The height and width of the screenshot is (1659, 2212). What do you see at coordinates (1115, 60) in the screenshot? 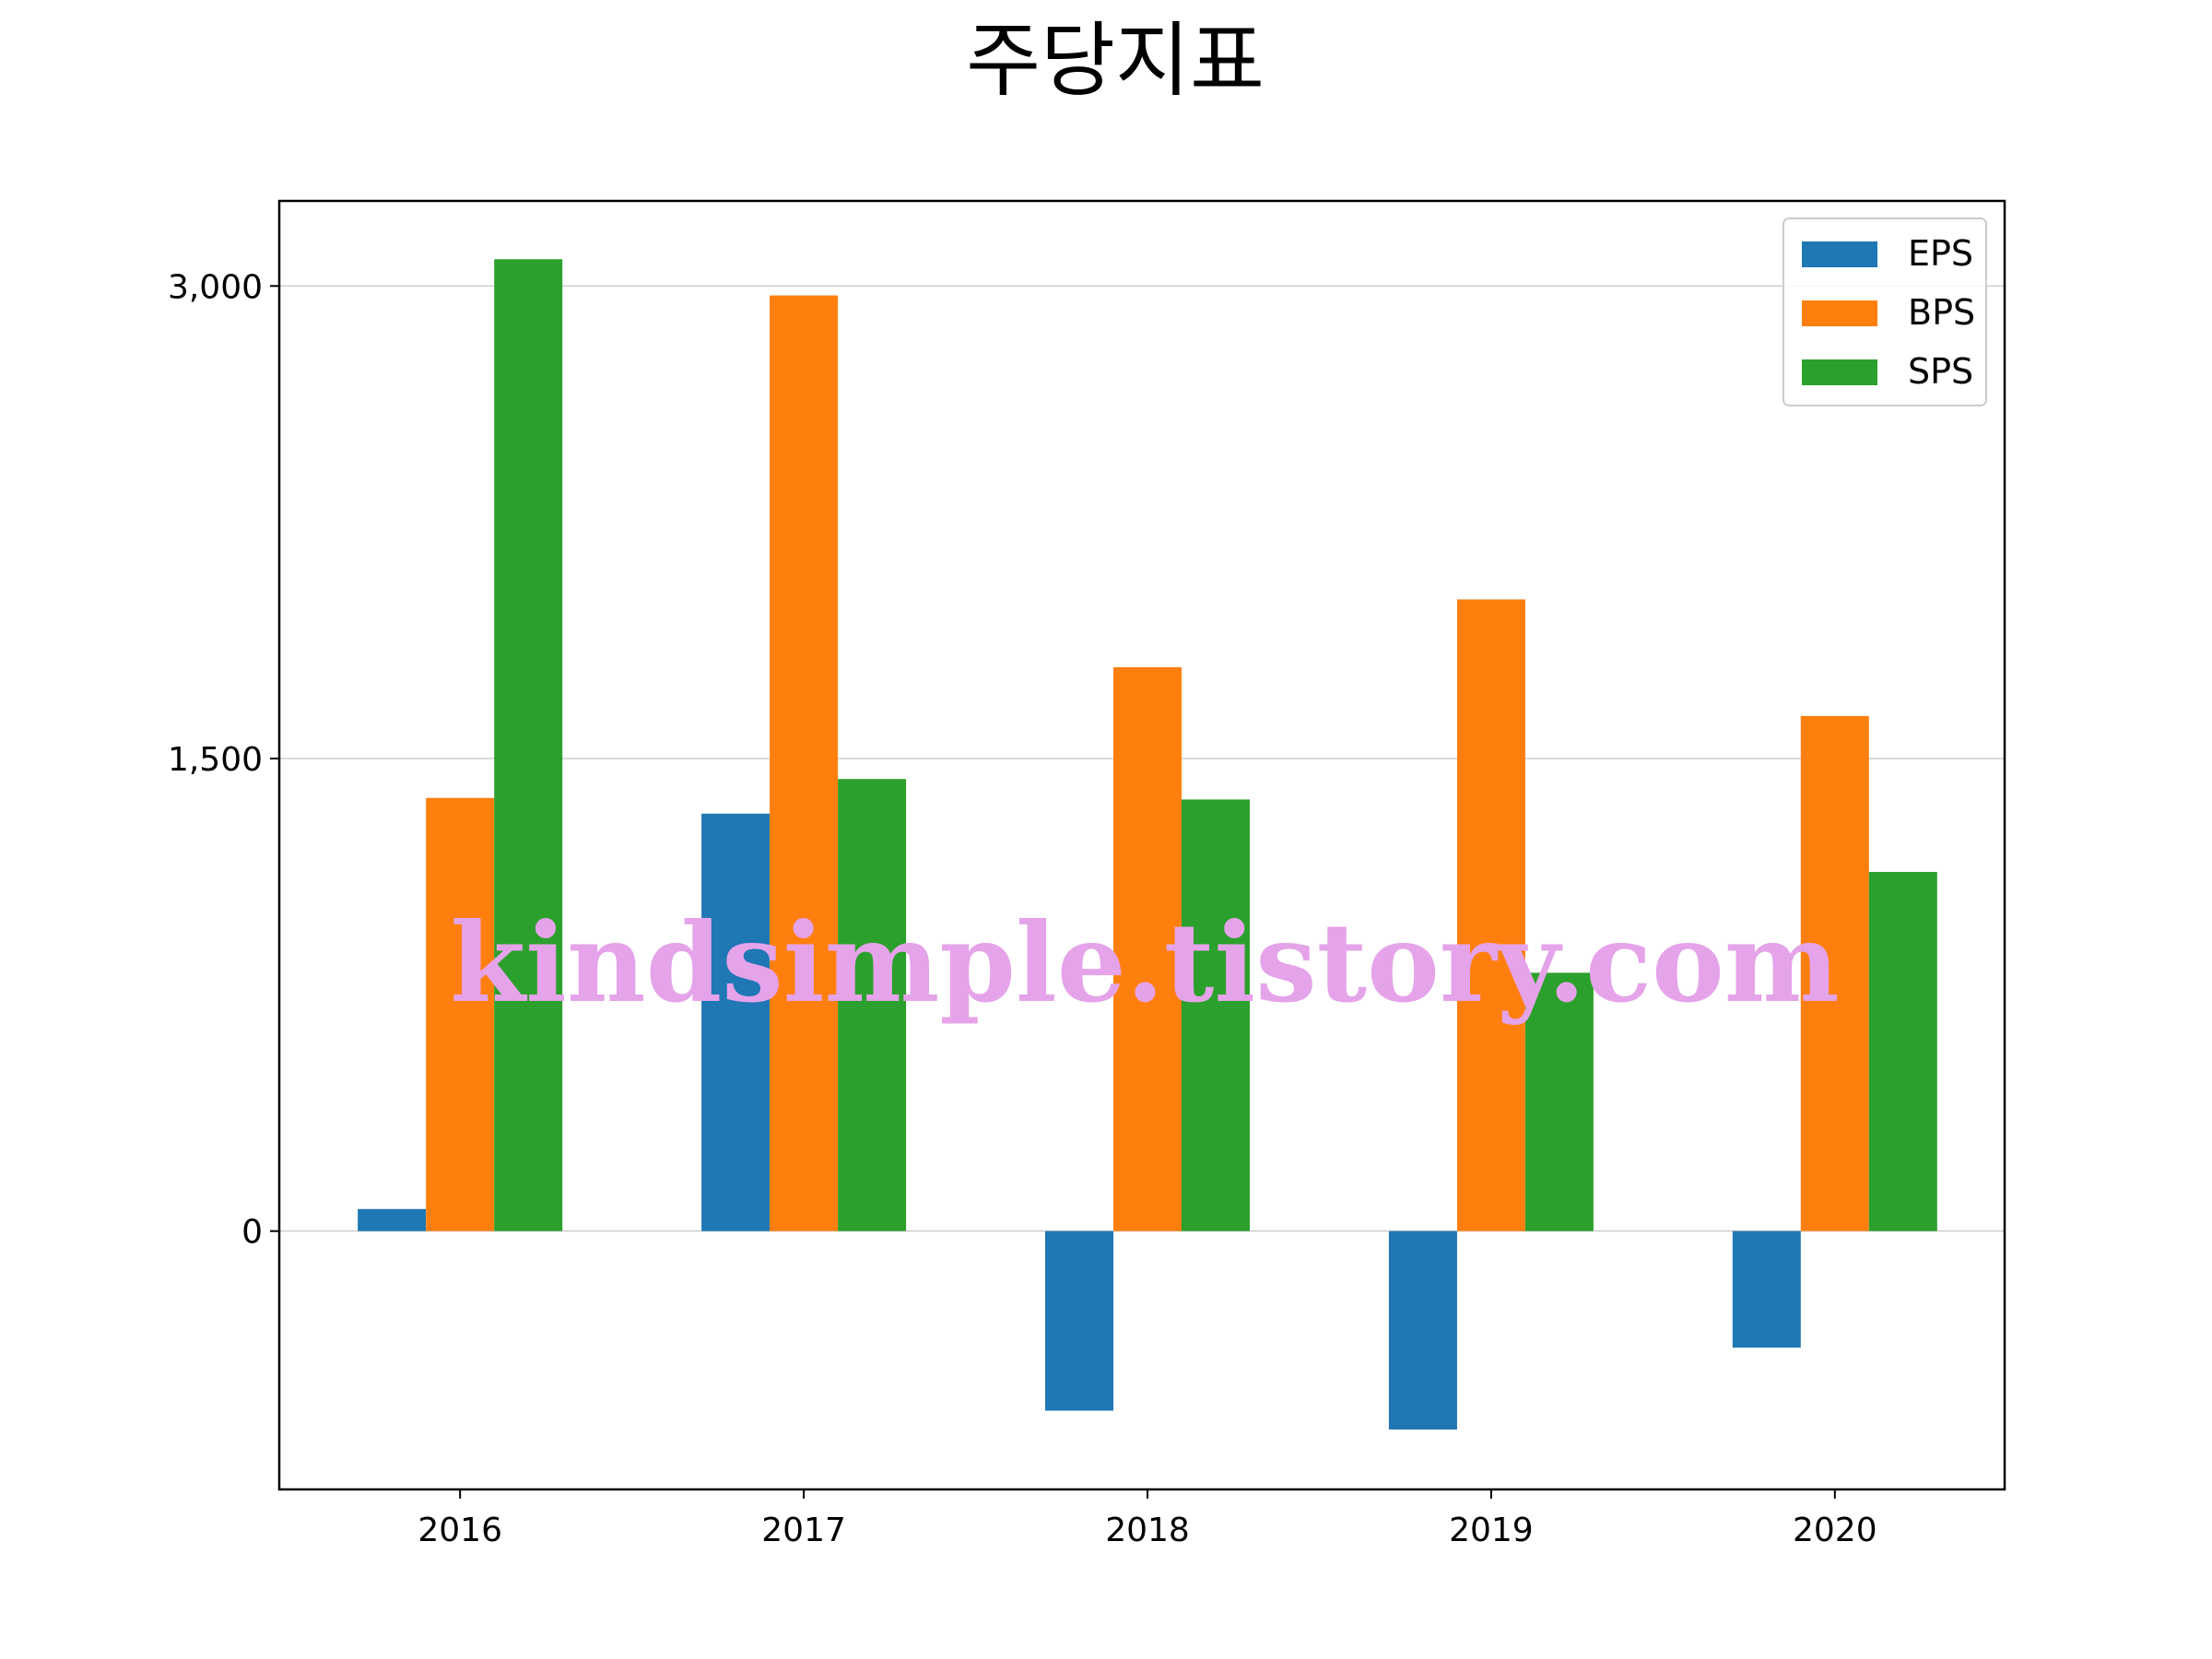
I see `chart-title: 주당지표` at bounding box center [1115, 60].